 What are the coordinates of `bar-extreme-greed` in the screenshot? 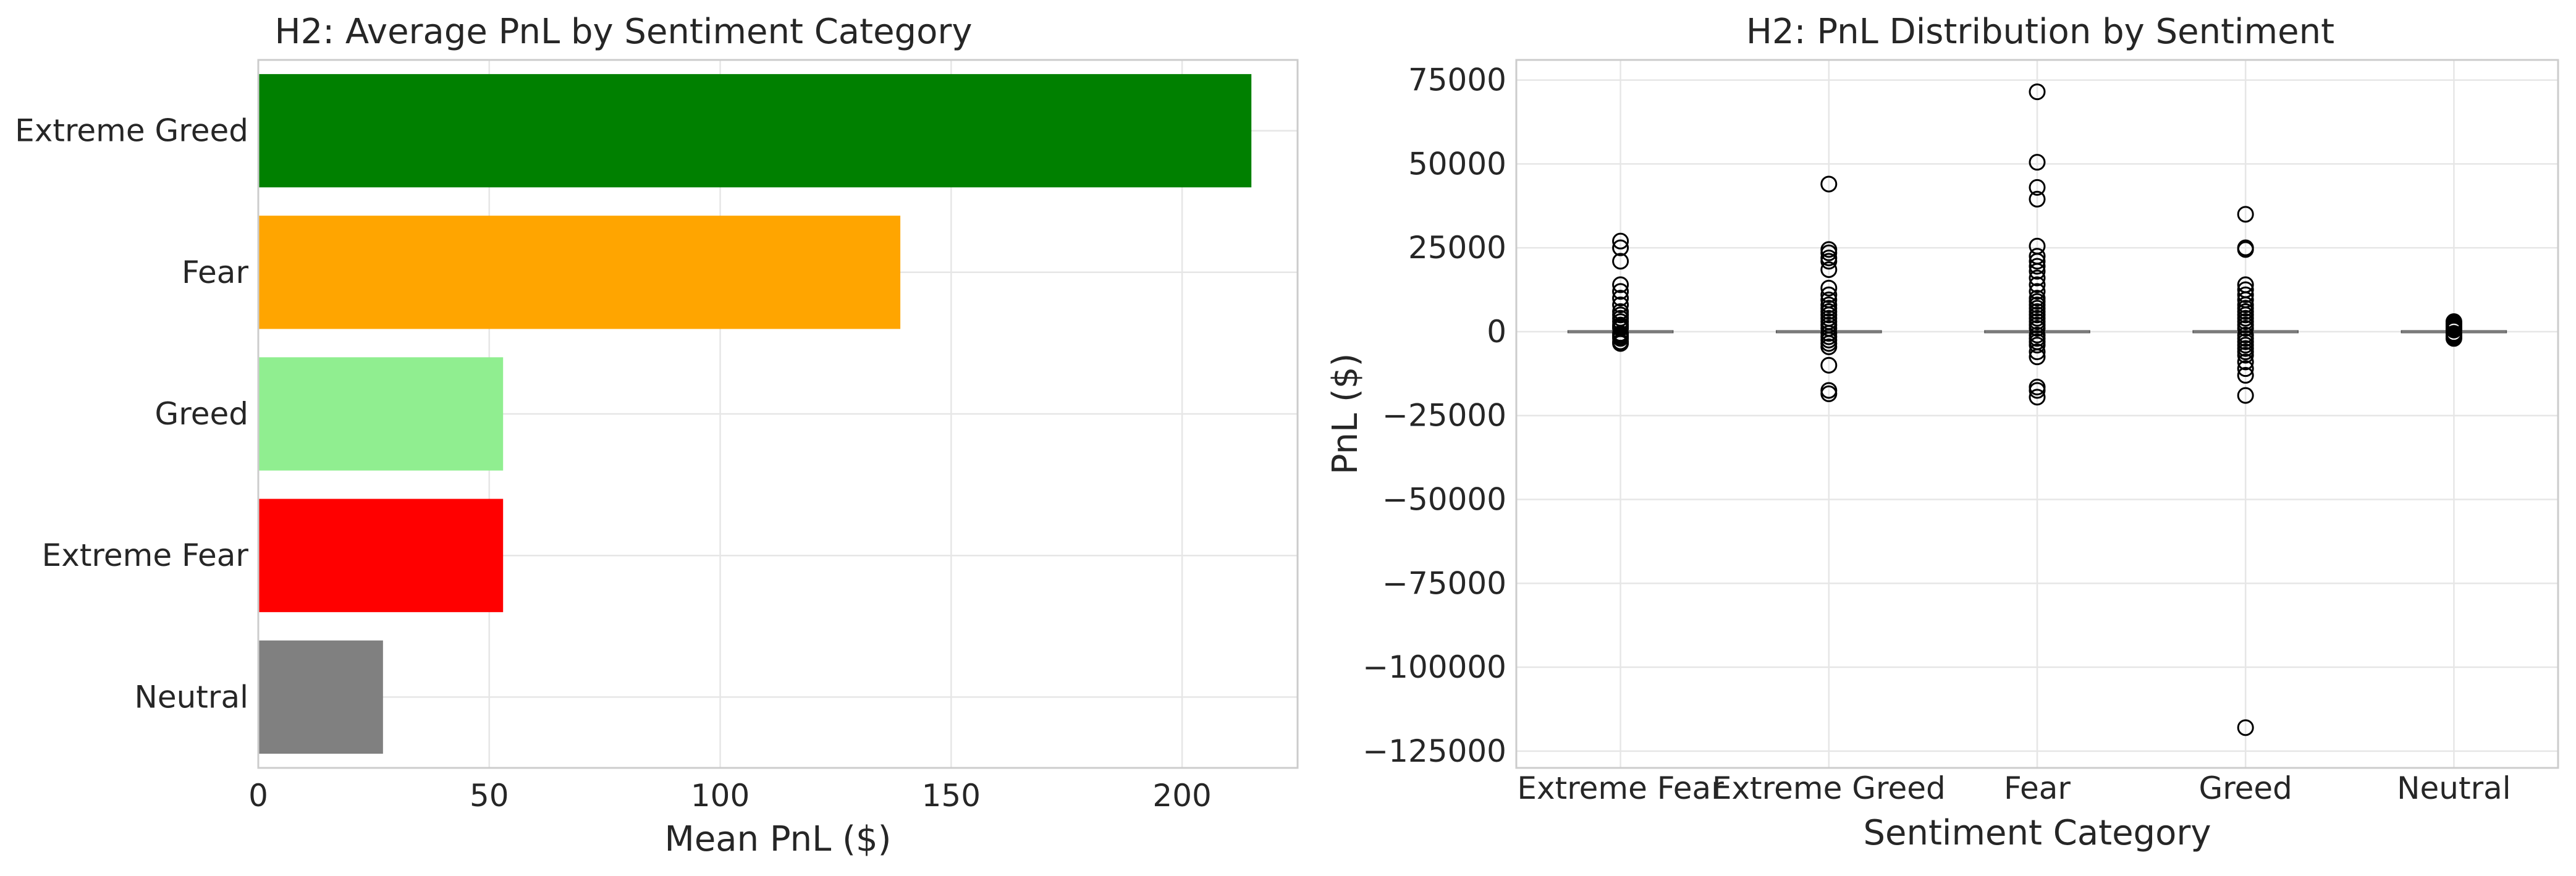 It's located at (755, 131).